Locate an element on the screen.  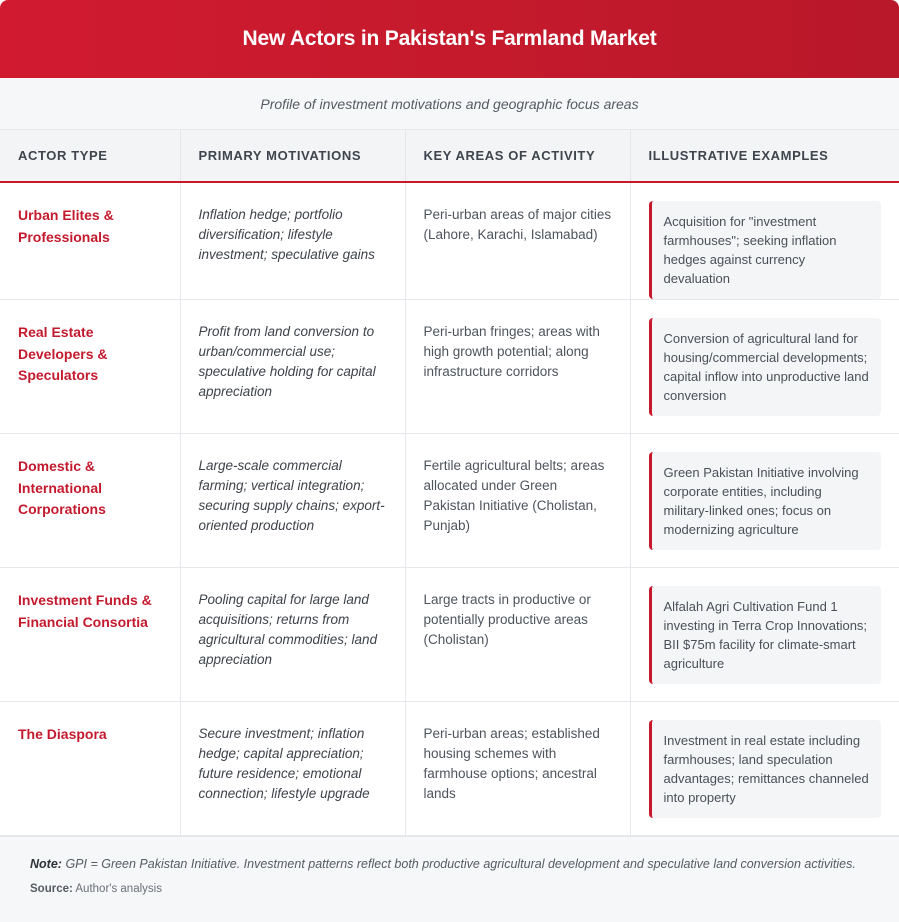
column-header-primary-motivations: PRIMARY MOTIVATIONS is located at coordinates (293, 156).